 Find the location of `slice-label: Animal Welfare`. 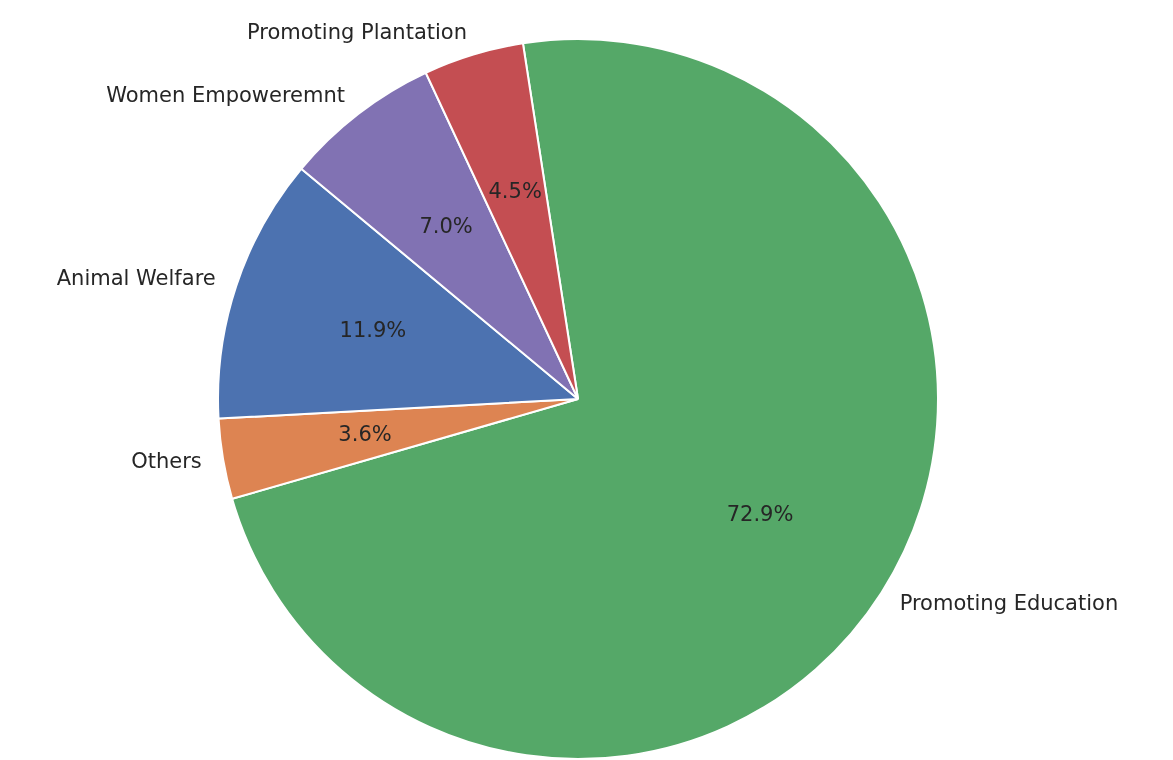

slice-label: Animal Welfare is located at coordinates (136, 277).